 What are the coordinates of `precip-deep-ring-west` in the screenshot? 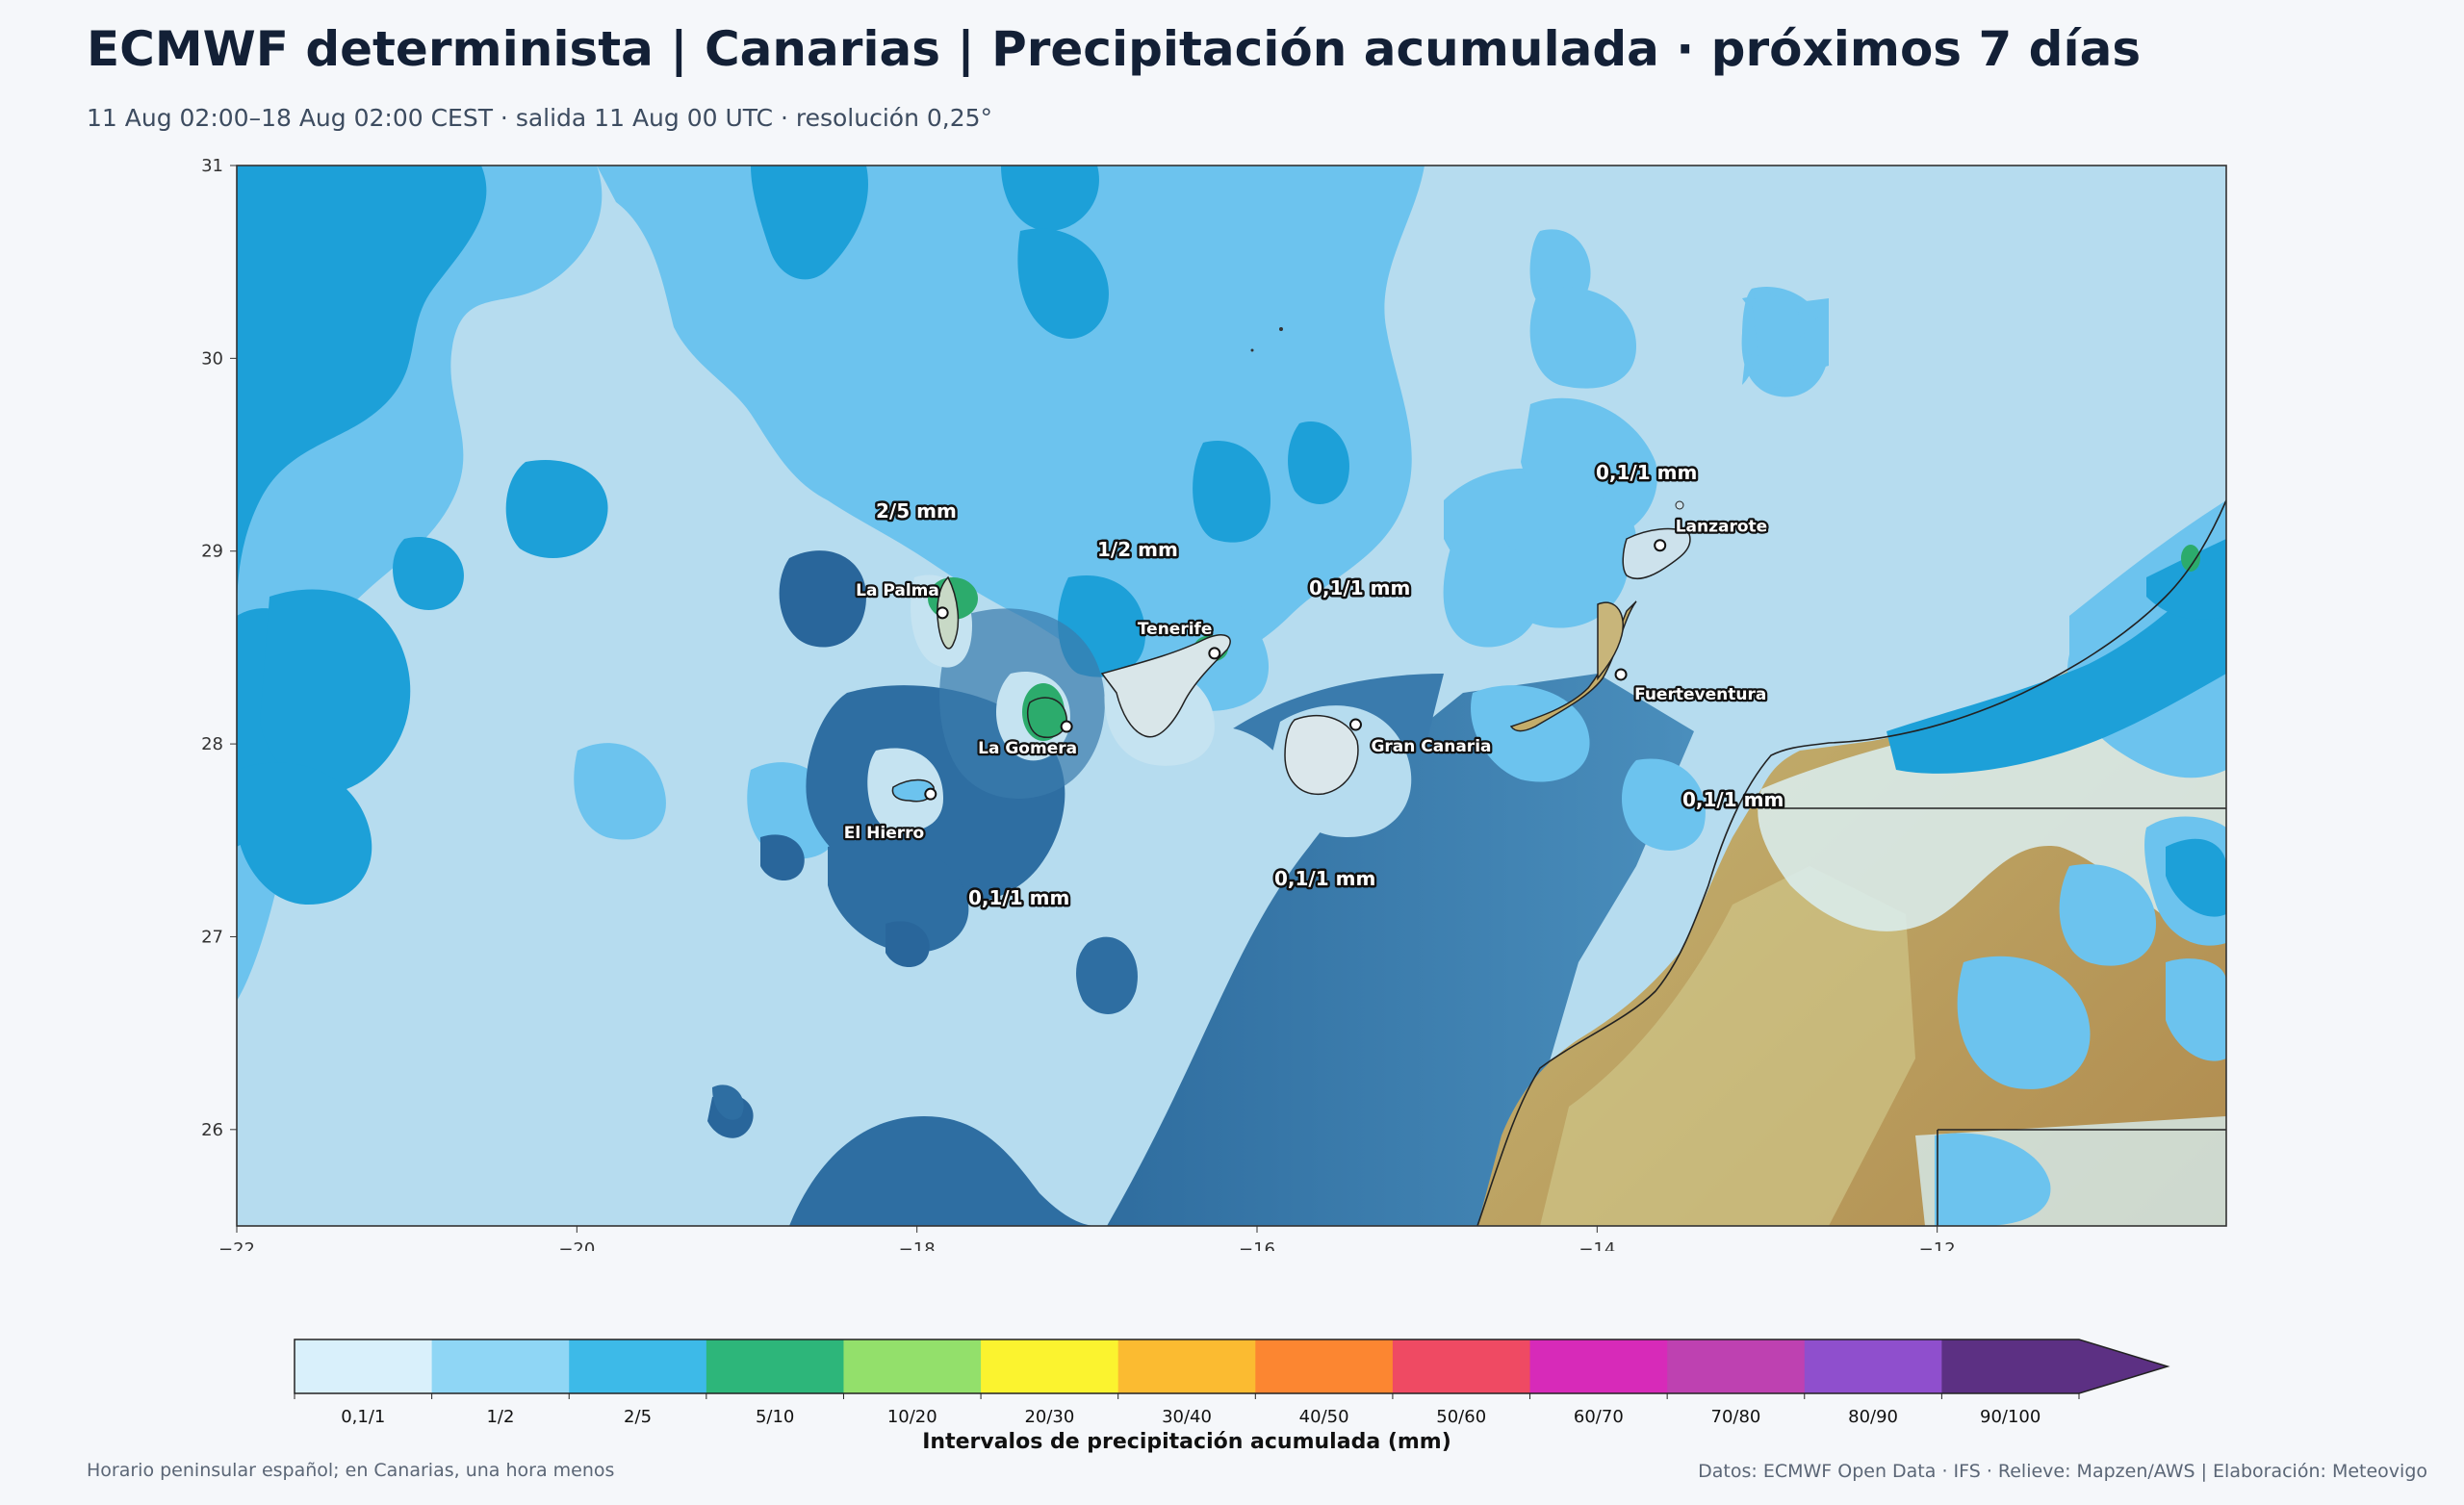 It's located at (822, 599).